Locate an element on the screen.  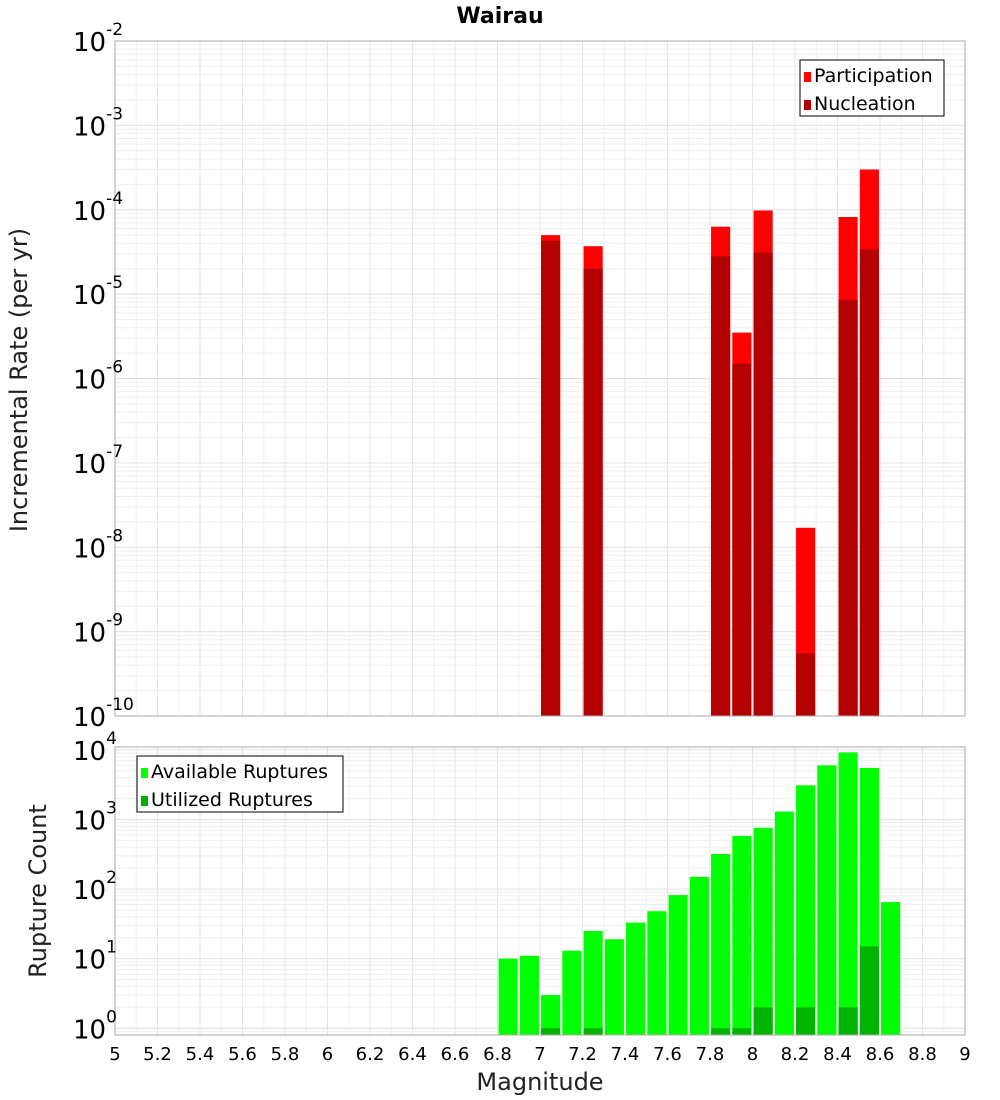
top-y-ticks: 10⁻¹⁰ 10⁻⁹ 10⁻⁸ 10⁻⁷ 10⁻⁶ 10⁻⁵ 10⁻⁴ 10⁻³ 10⁻² is located at coordinates (103, 376).